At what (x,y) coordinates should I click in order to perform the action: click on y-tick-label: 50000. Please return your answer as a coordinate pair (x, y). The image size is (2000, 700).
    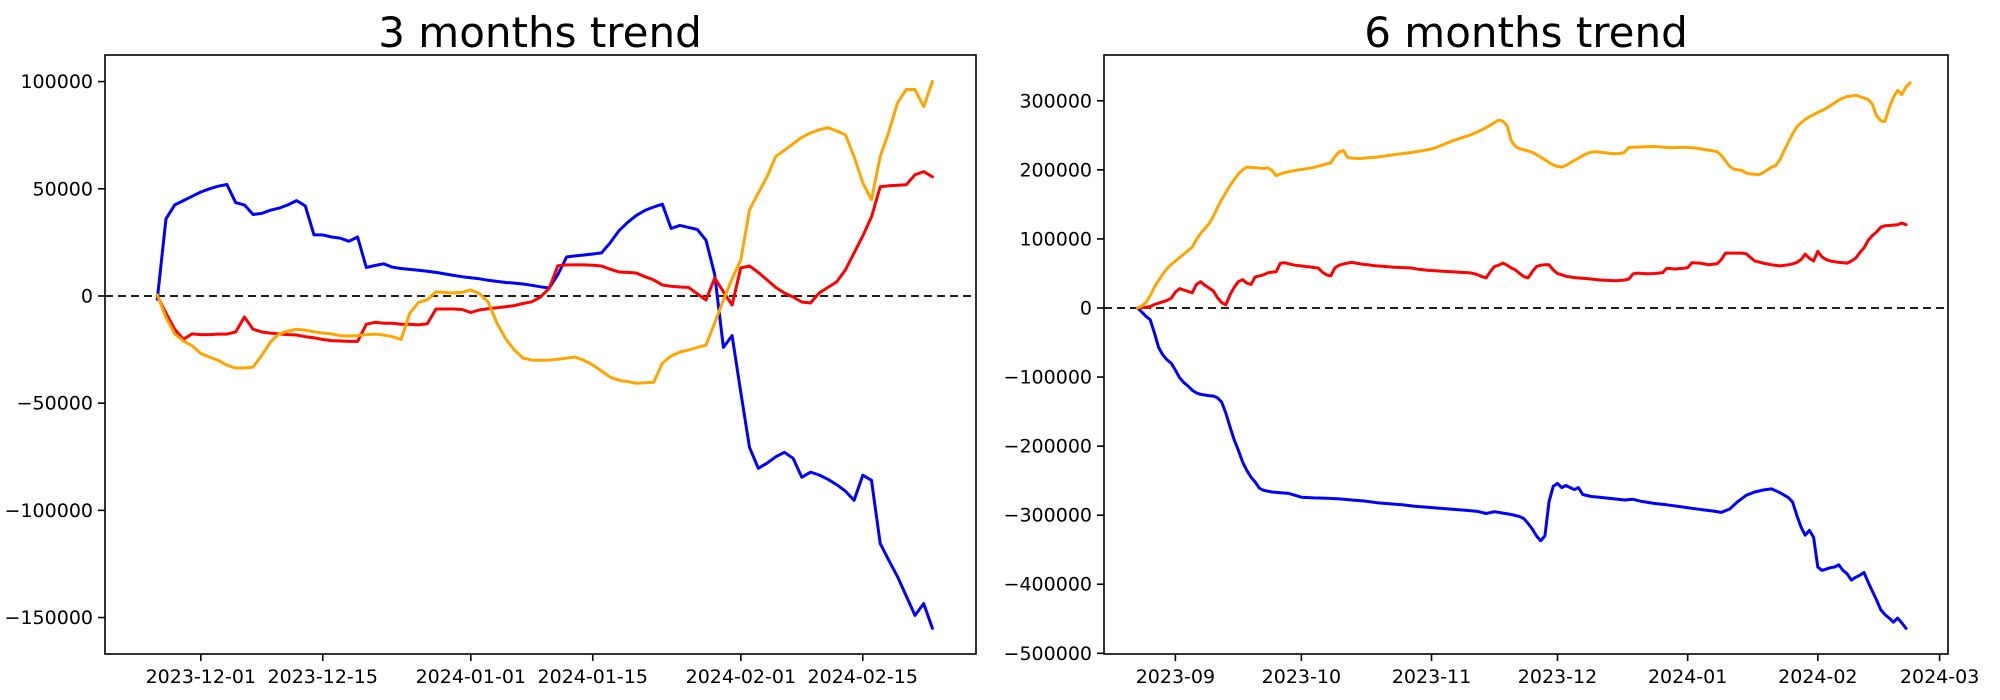
    Looking at the image, I should click on (63, 189).